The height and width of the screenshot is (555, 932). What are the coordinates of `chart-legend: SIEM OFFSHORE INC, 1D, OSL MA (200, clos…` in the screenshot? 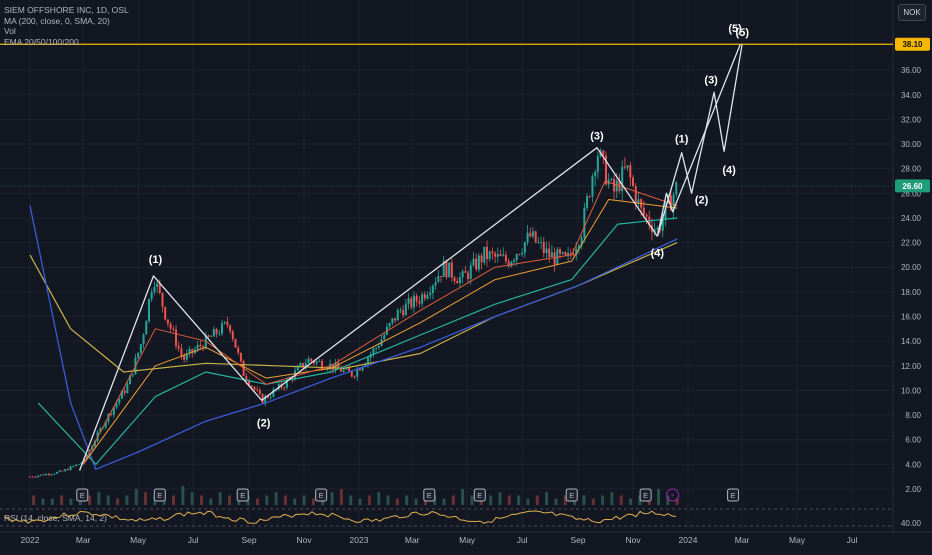 It's located at (66, 26).